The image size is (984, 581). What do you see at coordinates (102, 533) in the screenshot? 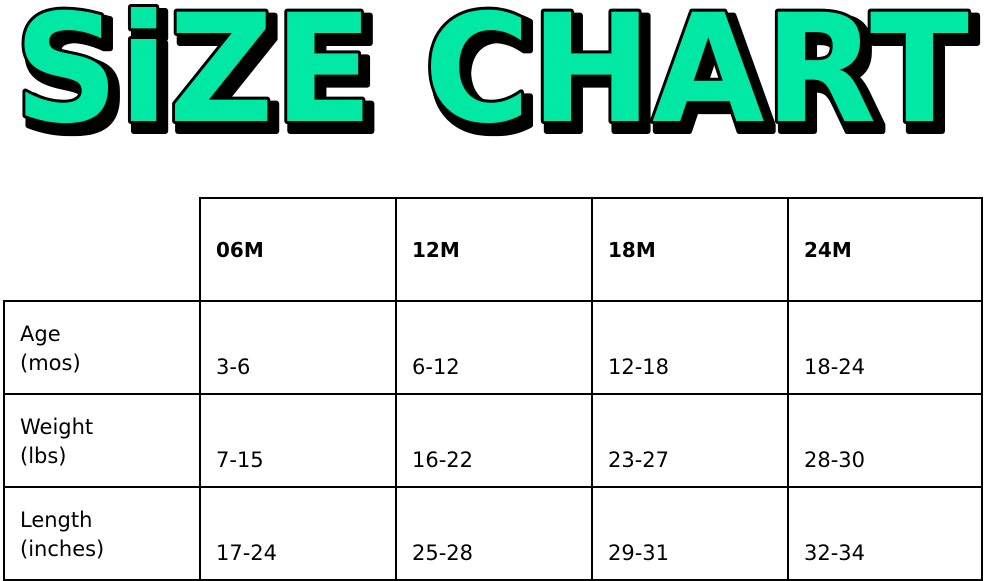
I see `row-label: Length (inches)` at bounding box center [102, 533].